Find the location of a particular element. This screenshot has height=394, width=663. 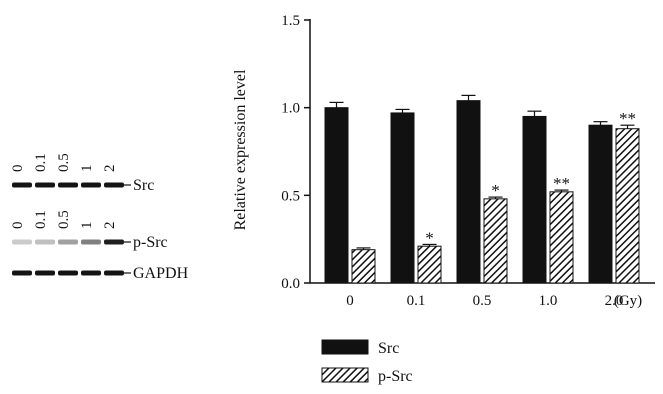

lane-label-mid-4: 2 is located at coordinates (110, 226).